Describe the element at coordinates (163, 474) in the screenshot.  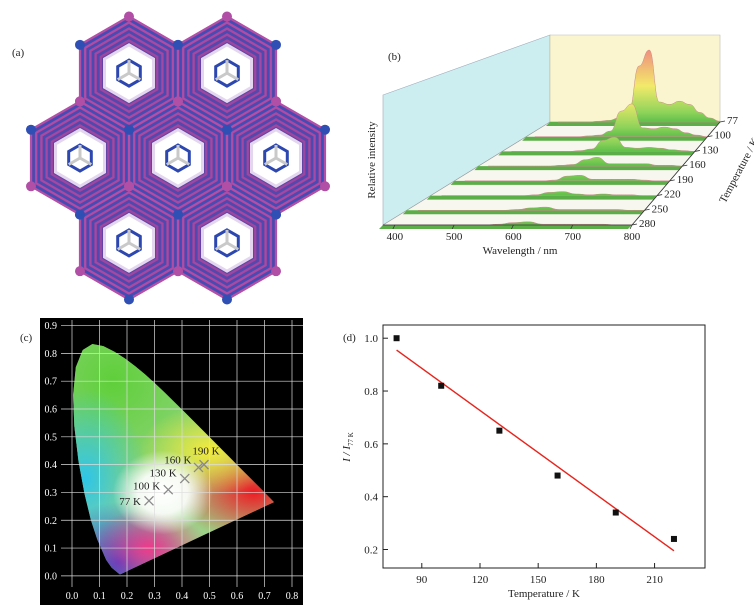
I see `point-label: 130 K` at that location.